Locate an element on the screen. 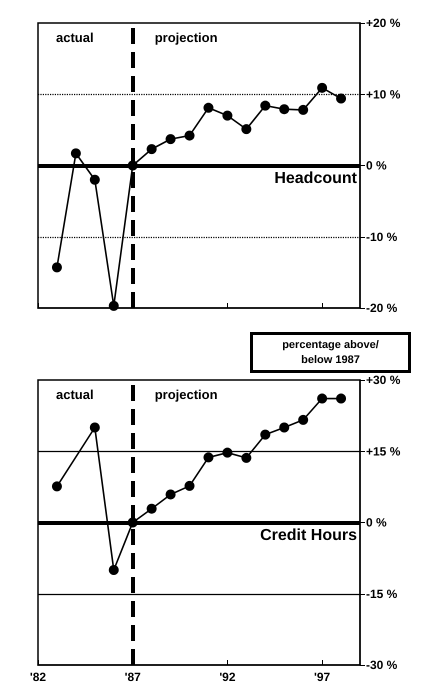 This screenshot has width=425, height=691. y-tick-label: -20 % is located at coordinates (382, 308).